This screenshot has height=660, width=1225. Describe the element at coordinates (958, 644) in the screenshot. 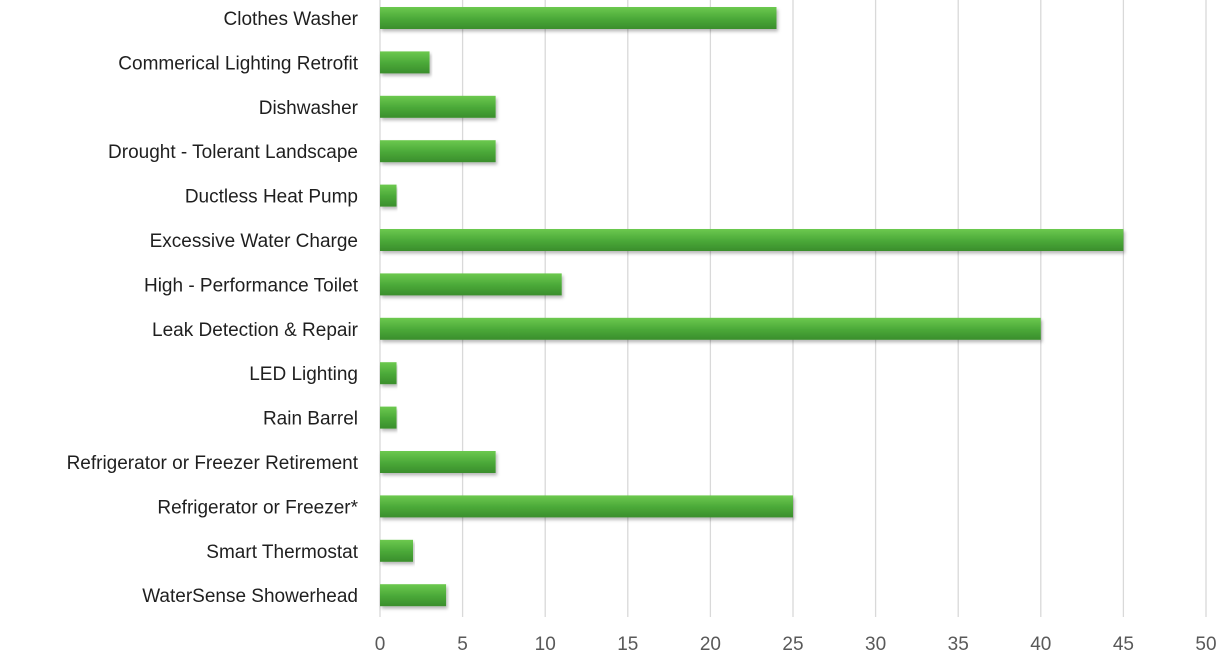

I see `x-tick-label-35: 35` at that location.